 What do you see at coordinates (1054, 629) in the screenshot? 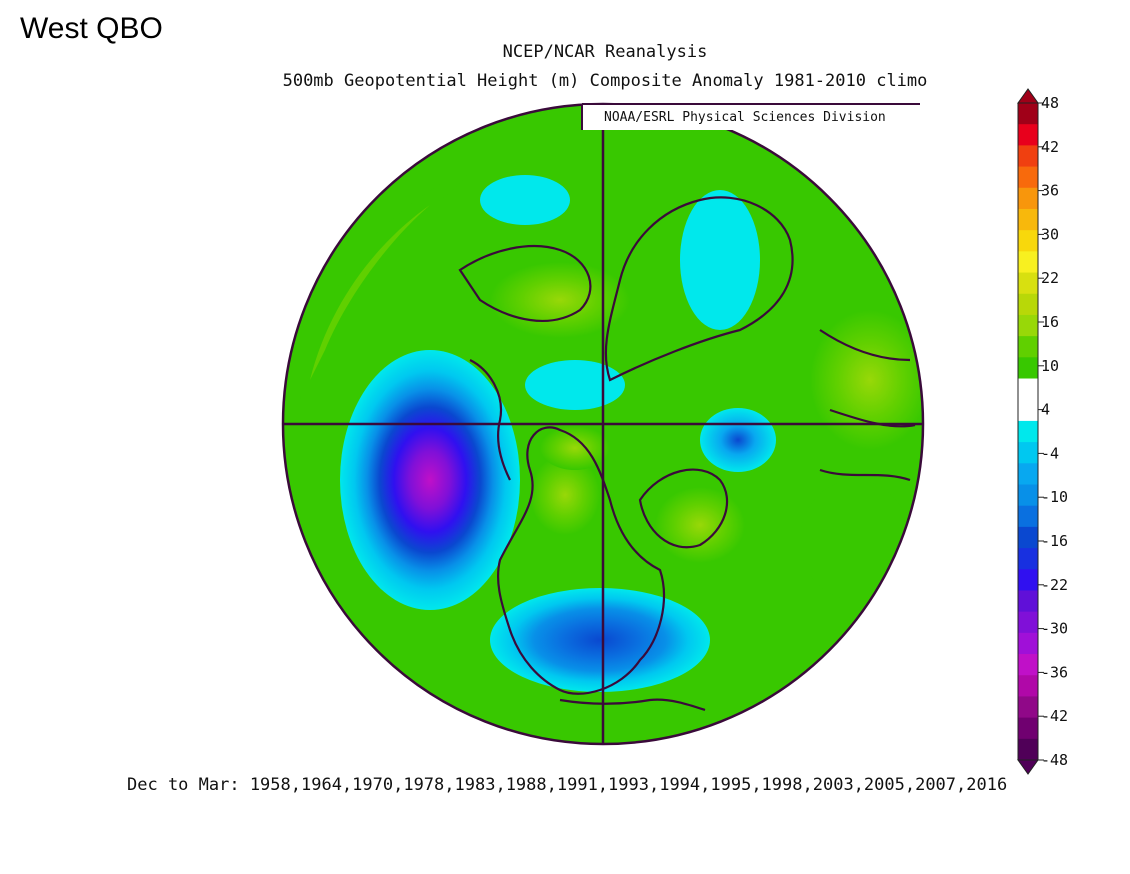
I see `colorbar-label: -30` at bounding box center [1054, 629].